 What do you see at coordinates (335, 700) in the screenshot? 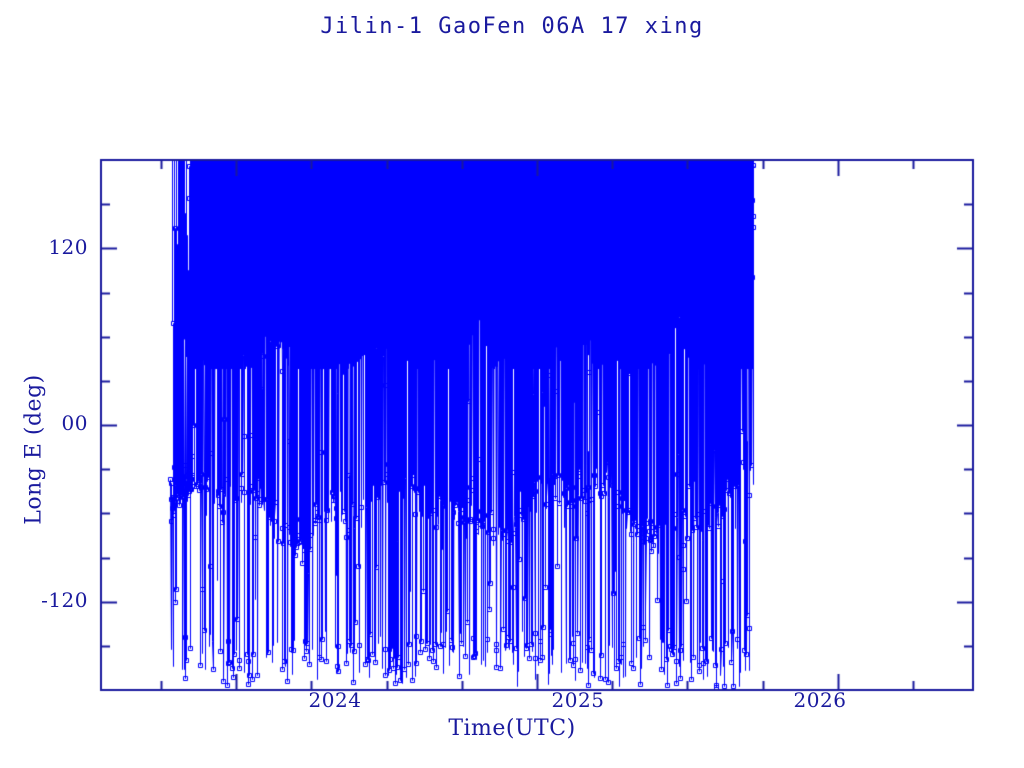
I see `x-tick-label-2024: 2024` at bounding box center [335, 700].